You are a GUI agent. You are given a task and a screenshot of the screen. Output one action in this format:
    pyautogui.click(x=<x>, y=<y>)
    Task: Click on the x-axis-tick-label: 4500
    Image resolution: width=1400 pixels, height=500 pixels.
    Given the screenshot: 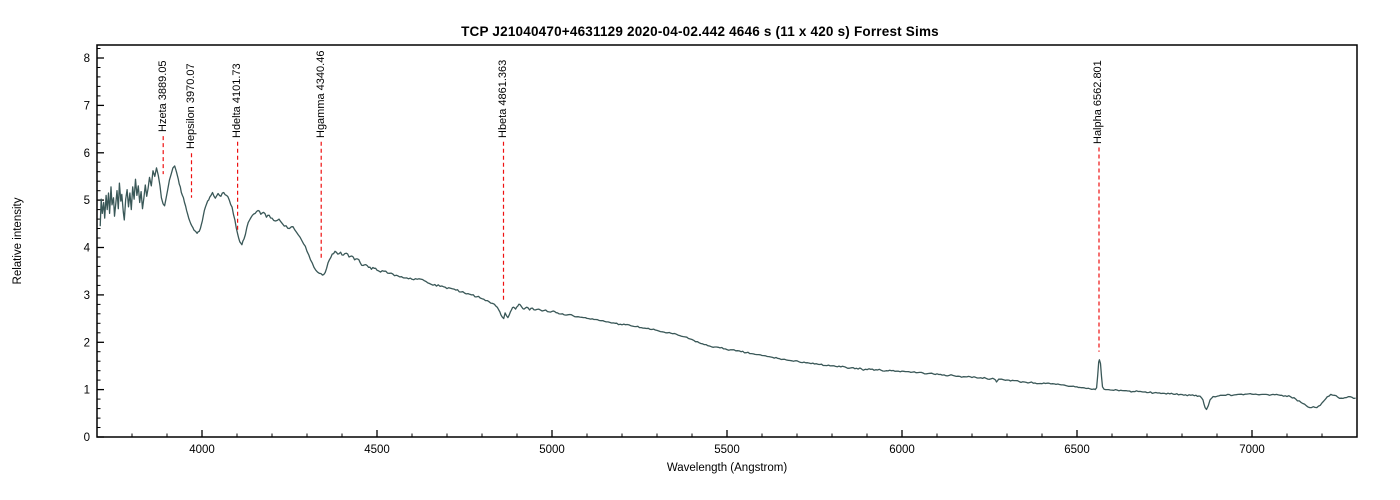 What is the action you would take?
    pyautogui.click(x=377, y=450)
    